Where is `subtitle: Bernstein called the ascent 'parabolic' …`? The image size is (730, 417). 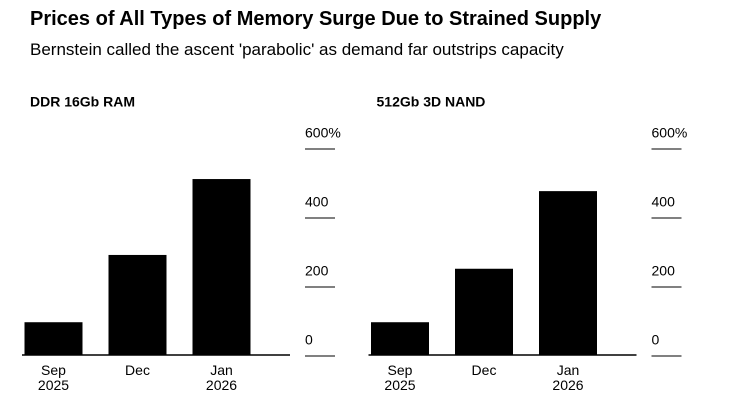 subtitle: Bernstein called the ascent 'parabolic' … is located at coordinates (297, 49).